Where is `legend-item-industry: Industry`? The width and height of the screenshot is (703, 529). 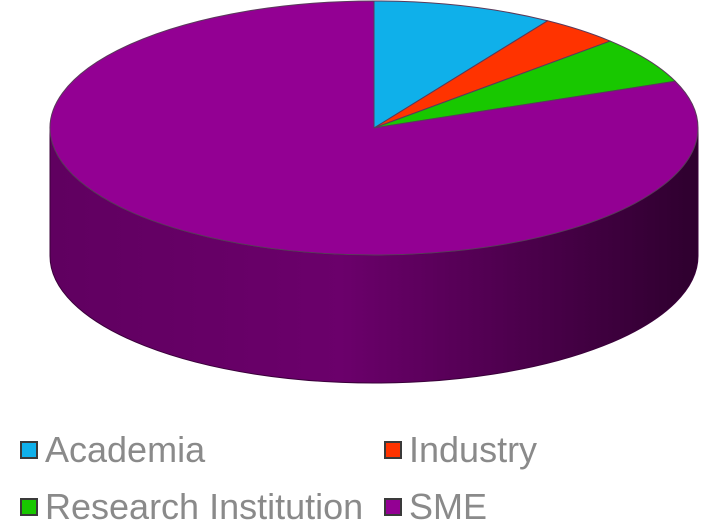 legend-item-industry: Industry is located at coordinates (460, 450).